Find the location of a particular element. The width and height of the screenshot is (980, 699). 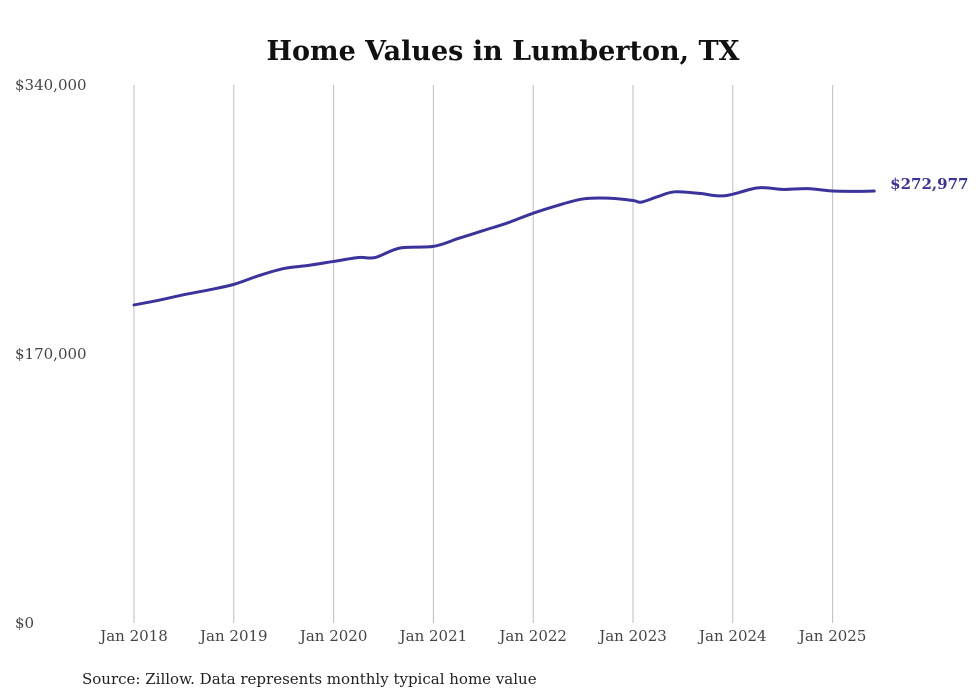

chart-title: Home Values in Lumberton, TX is located at coordinates (502, 51).